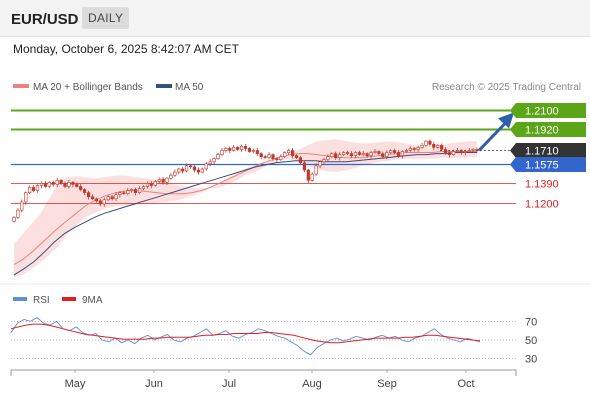 The height and width of the screenshot is (400, 590). I want to click on timeframe-button: DAILY, so click(106, 18).